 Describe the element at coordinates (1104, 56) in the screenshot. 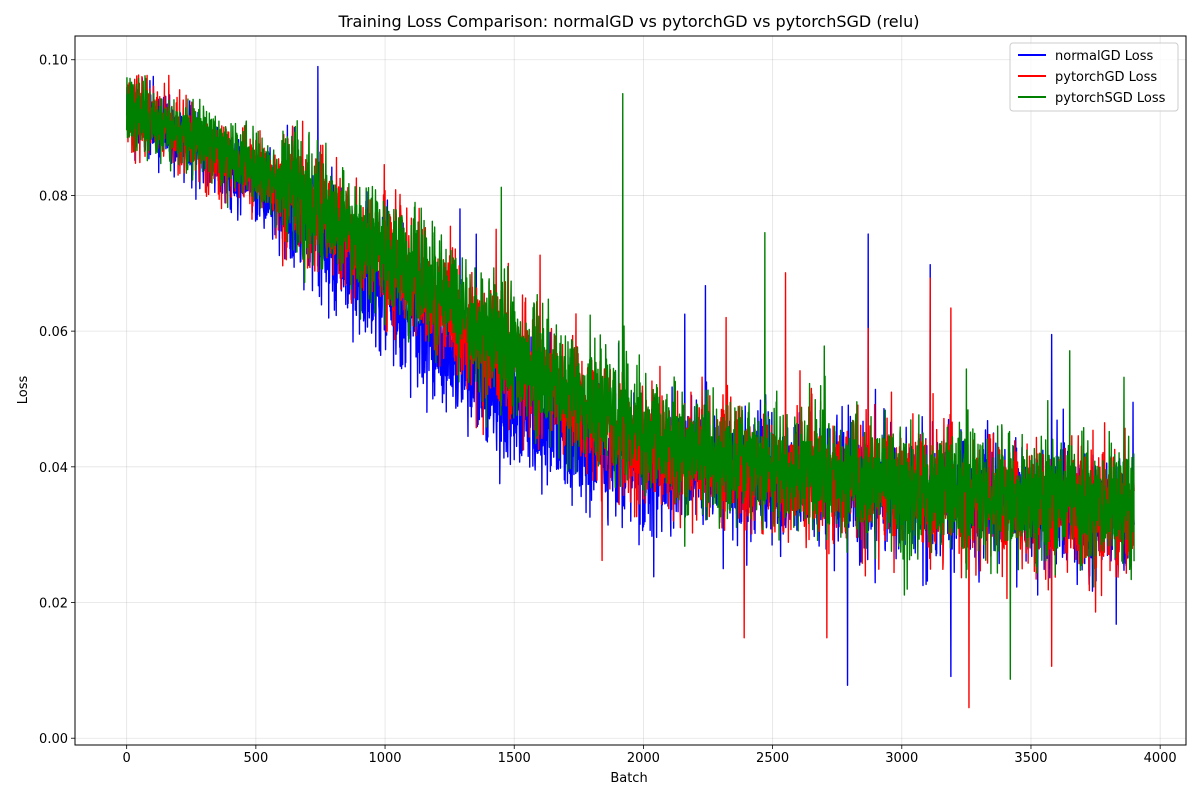

I see `legend-label-normalgd: normalGD Loss` at that location.